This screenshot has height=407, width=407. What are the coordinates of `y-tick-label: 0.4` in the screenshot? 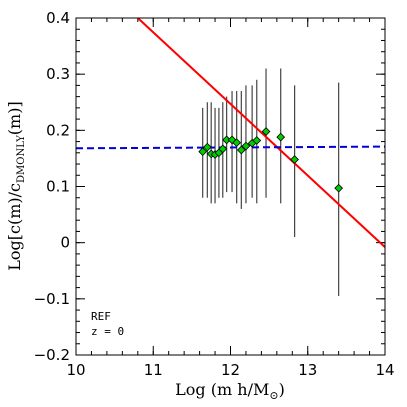 It's located at (58, 18).